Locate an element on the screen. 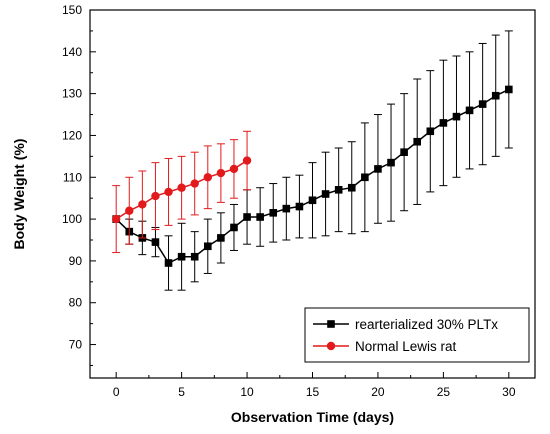  y-tick-label: 120 is located at coordinates (72, 135).